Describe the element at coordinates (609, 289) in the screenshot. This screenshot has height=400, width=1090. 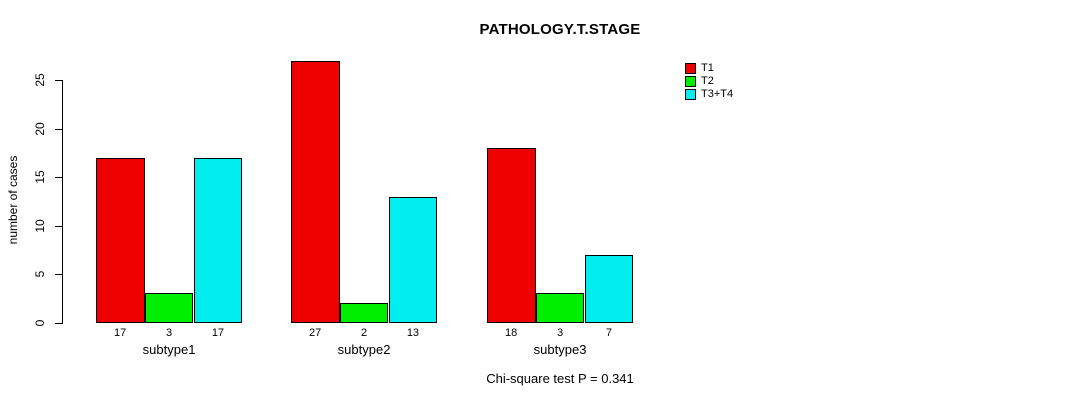
I see `bar-t3-t4-subtype3` at that location.